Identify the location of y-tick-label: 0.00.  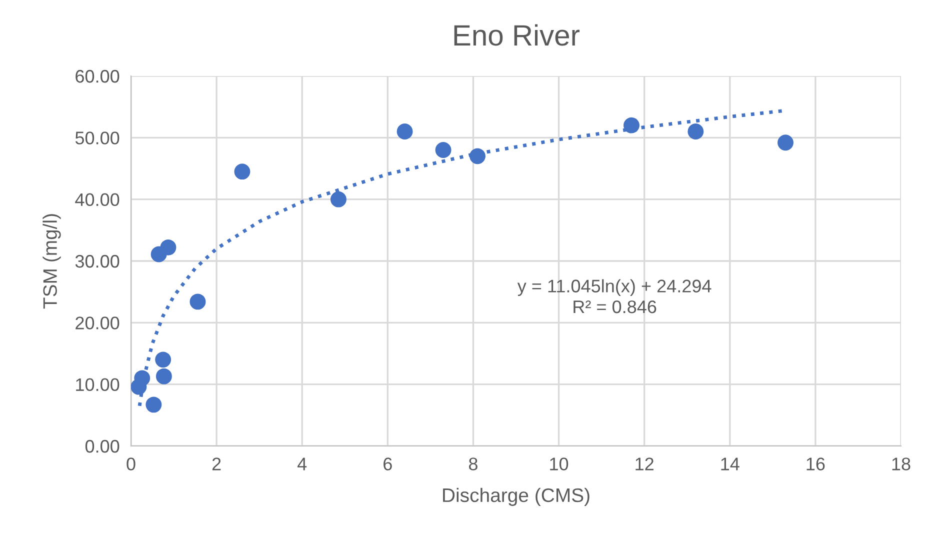
(102, 446).